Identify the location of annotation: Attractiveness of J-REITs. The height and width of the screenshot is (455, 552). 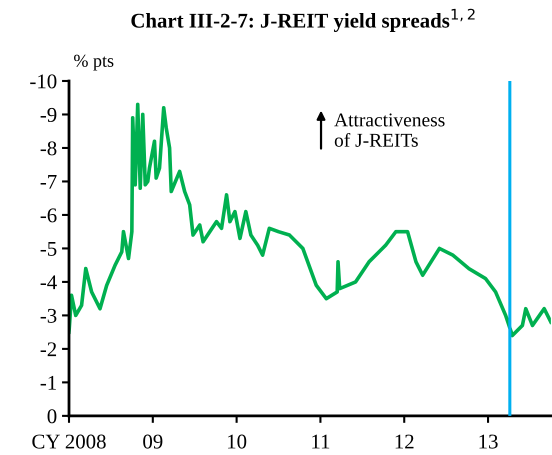
(389, 130).